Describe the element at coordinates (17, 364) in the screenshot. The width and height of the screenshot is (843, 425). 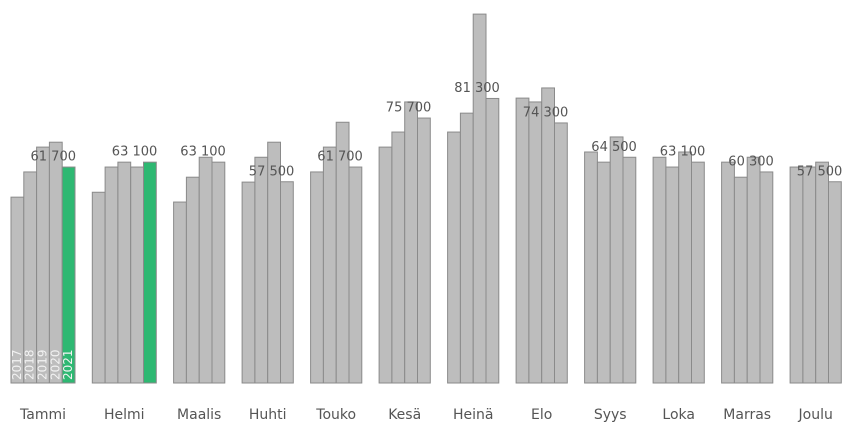
I see `legend-label: 2017` at that location.